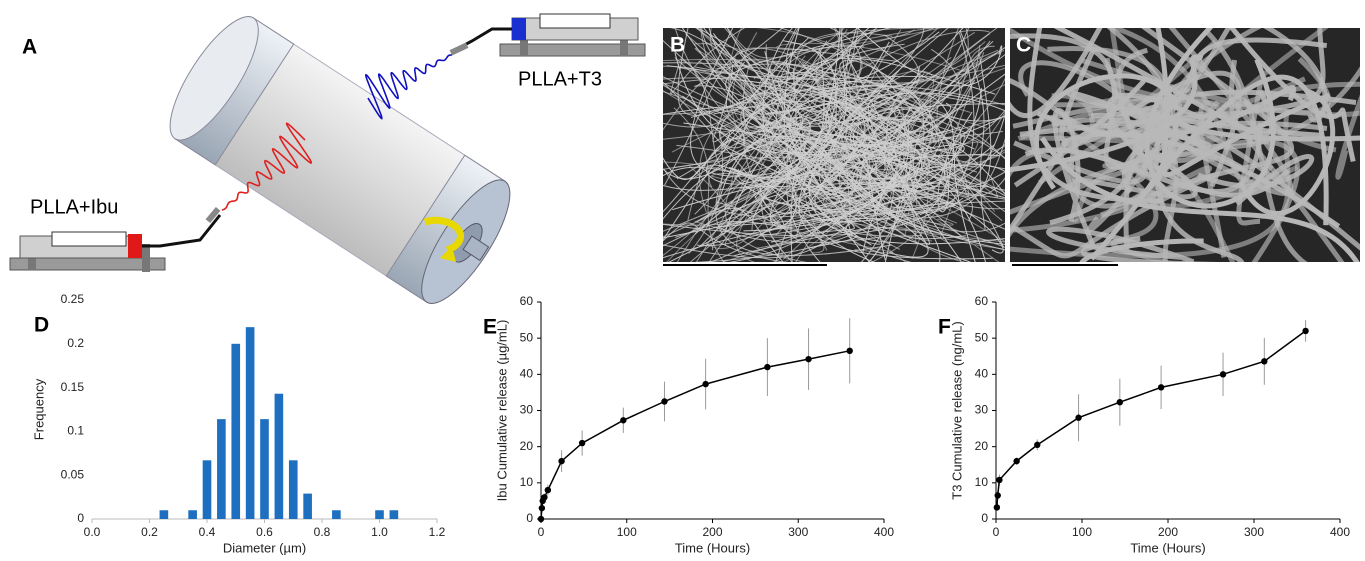 This screenshot has width=1365, height=561. Describe the element at coordinates (448, 254) in the screenshot. I see `arrow-head` at that location.